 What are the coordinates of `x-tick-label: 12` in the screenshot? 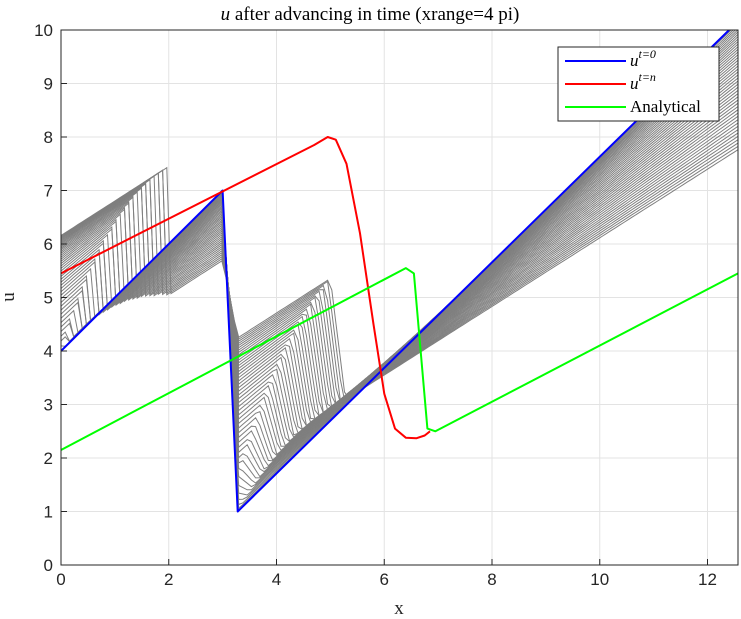 It's located at (707, 579).